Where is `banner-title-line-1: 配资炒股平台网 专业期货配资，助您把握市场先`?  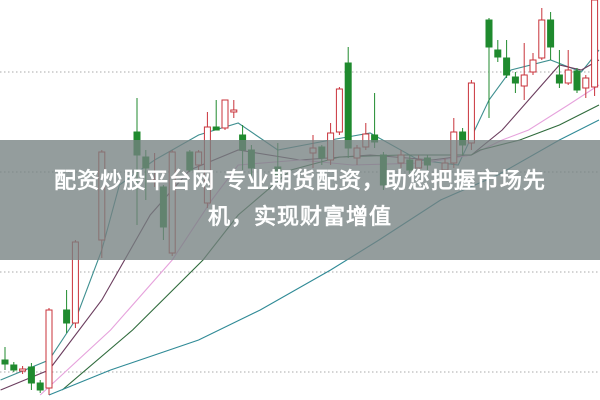 banner-title-line-1: 配资炒股平台网 专业期货配资，助您把握市场先 is located at coordinates (300, 181).